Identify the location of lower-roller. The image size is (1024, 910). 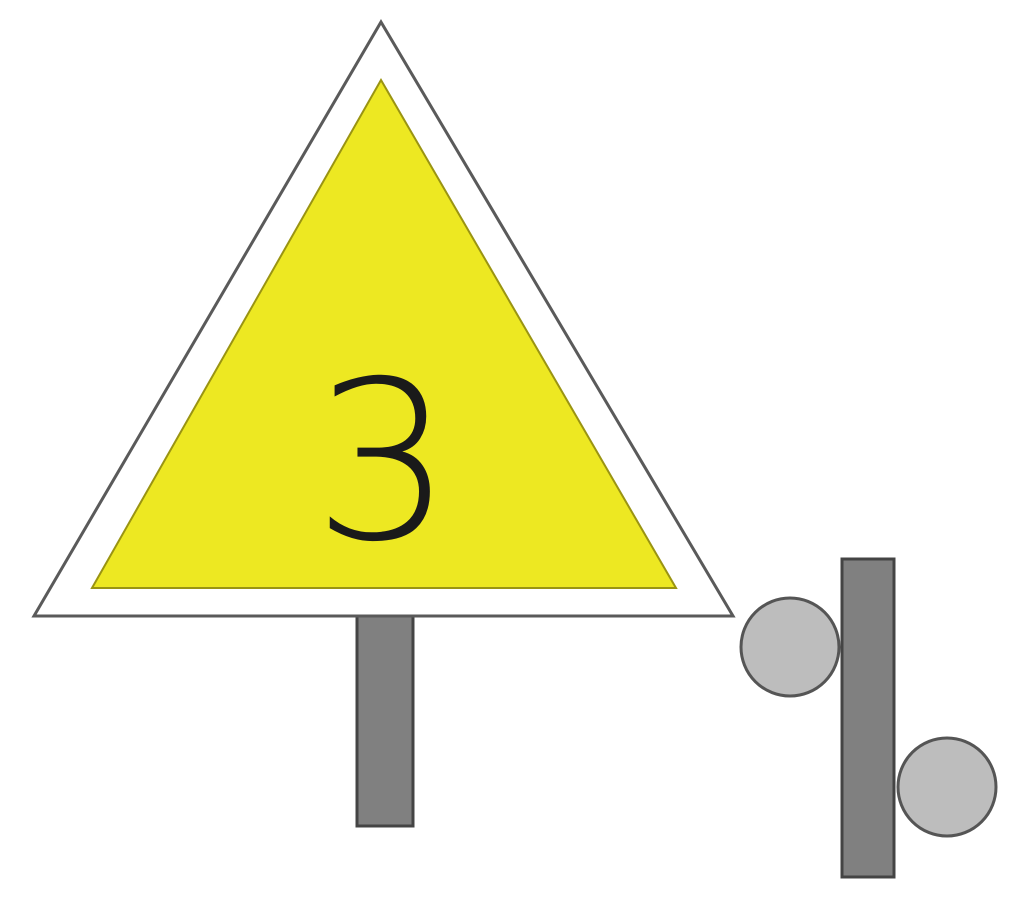
(947, 787).